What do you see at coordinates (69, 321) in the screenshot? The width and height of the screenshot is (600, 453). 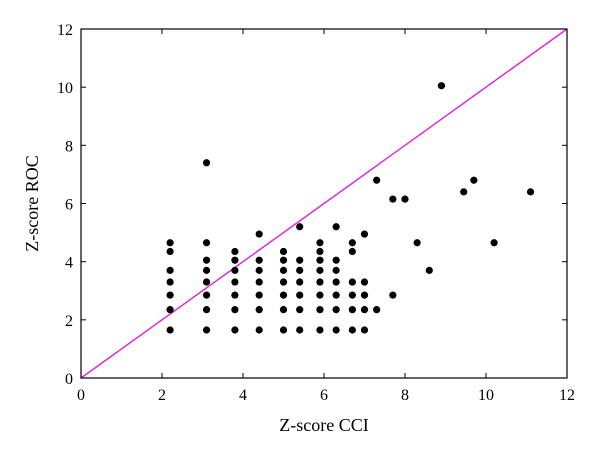 I see `y-tick-label: 2` at bounding box center [69, 321].